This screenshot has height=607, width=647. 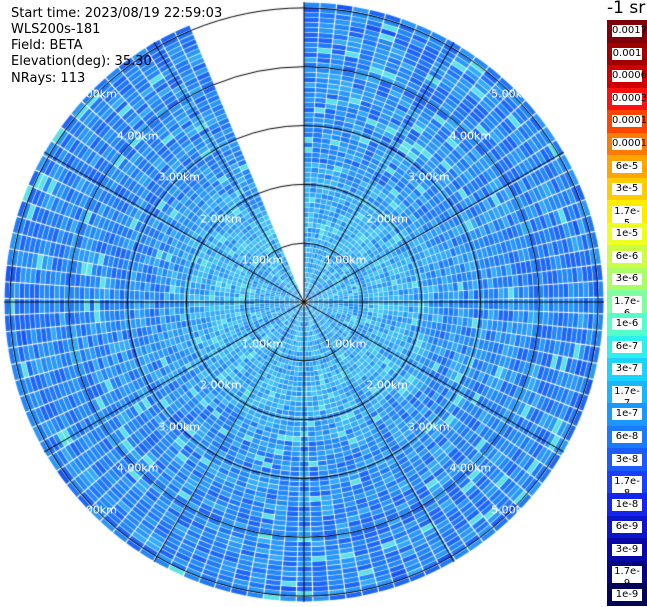 What do you see at coordinates (629, 76) in the screenshot?
I see `colorbar-tick-label: 0.0006` at bounding box center [629, 76].